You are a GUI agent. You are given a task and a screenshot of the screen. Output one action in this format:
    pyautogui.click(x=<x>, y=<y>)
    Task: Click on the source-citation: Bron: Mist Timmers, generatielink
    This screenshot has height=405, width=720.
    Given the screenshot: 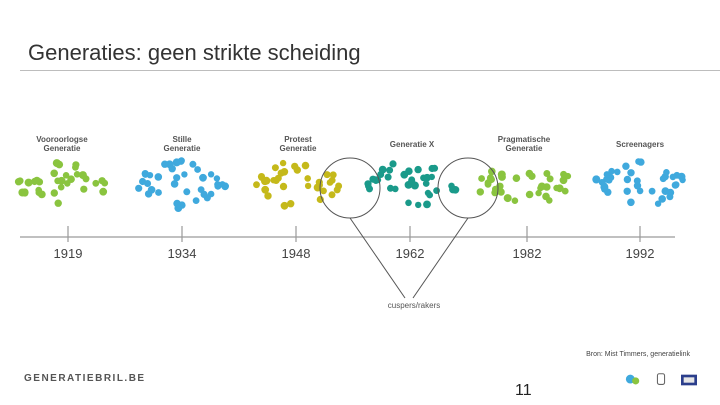 What is the action you would take?
    pyautogui.click(x=638, y=354)
    